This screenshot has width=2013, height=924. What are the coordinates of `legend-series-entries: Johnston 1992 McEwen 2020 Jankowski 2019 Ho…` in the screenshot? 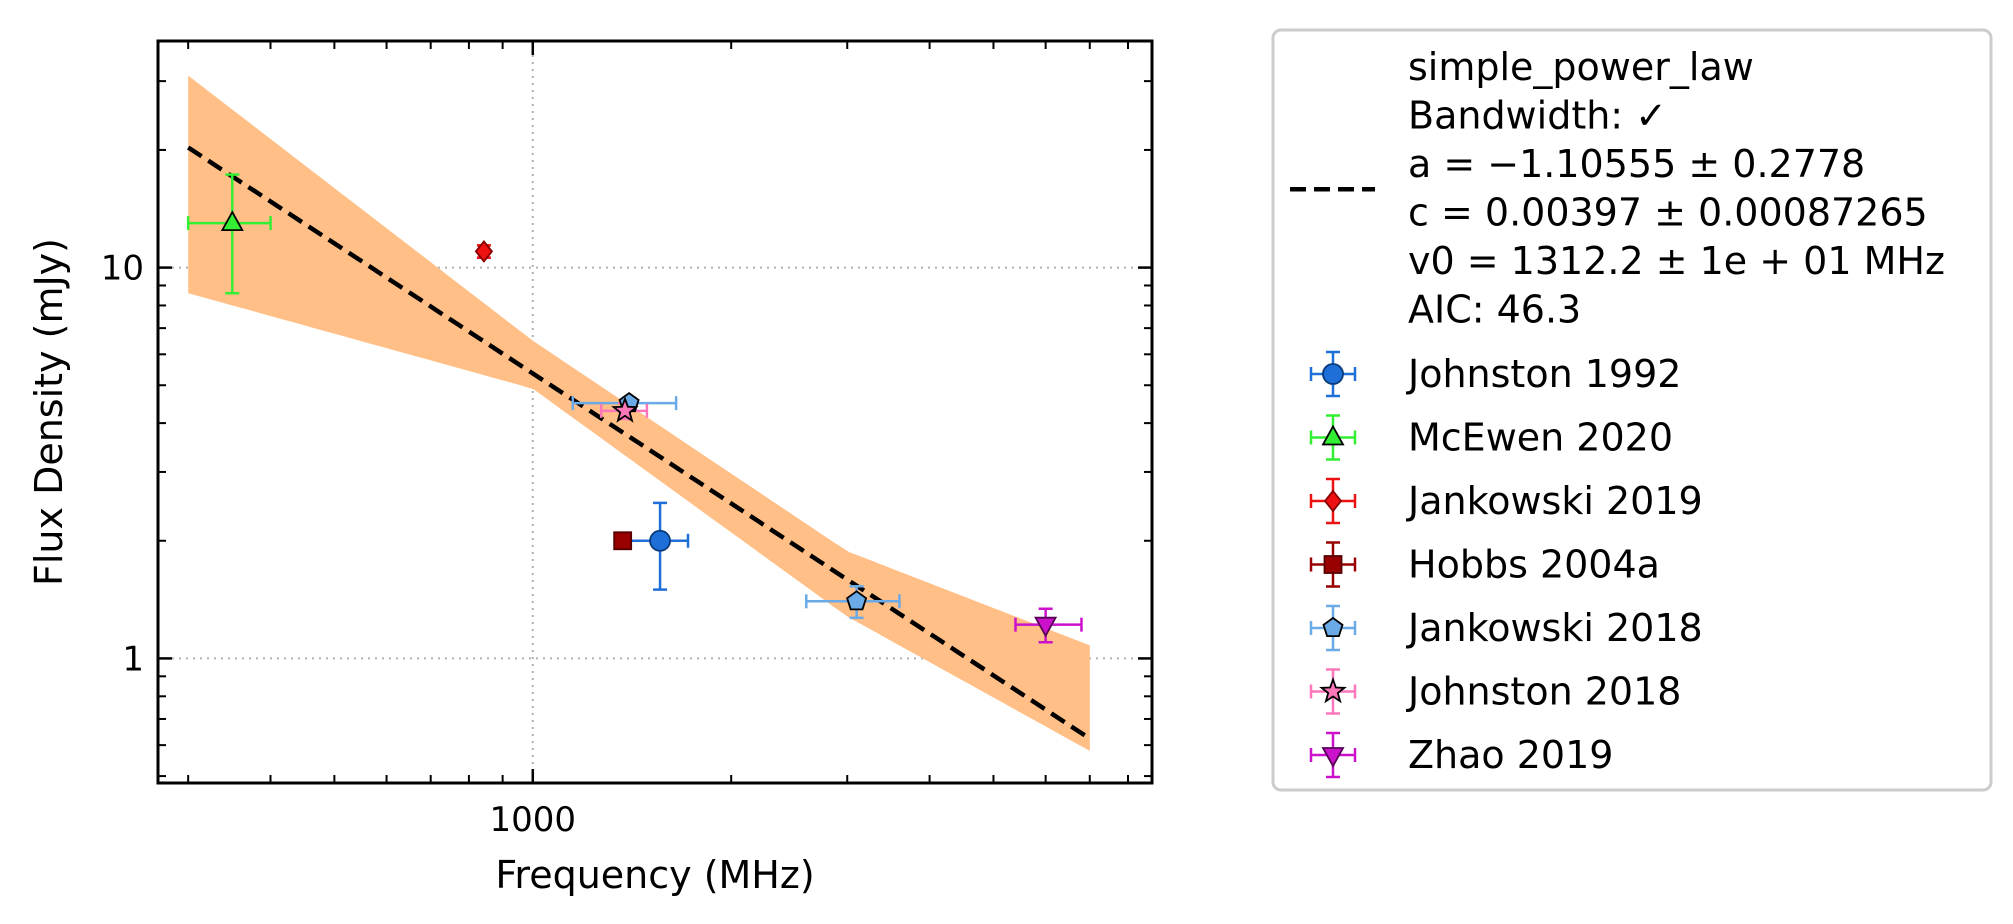 It's located at (1506, 564).